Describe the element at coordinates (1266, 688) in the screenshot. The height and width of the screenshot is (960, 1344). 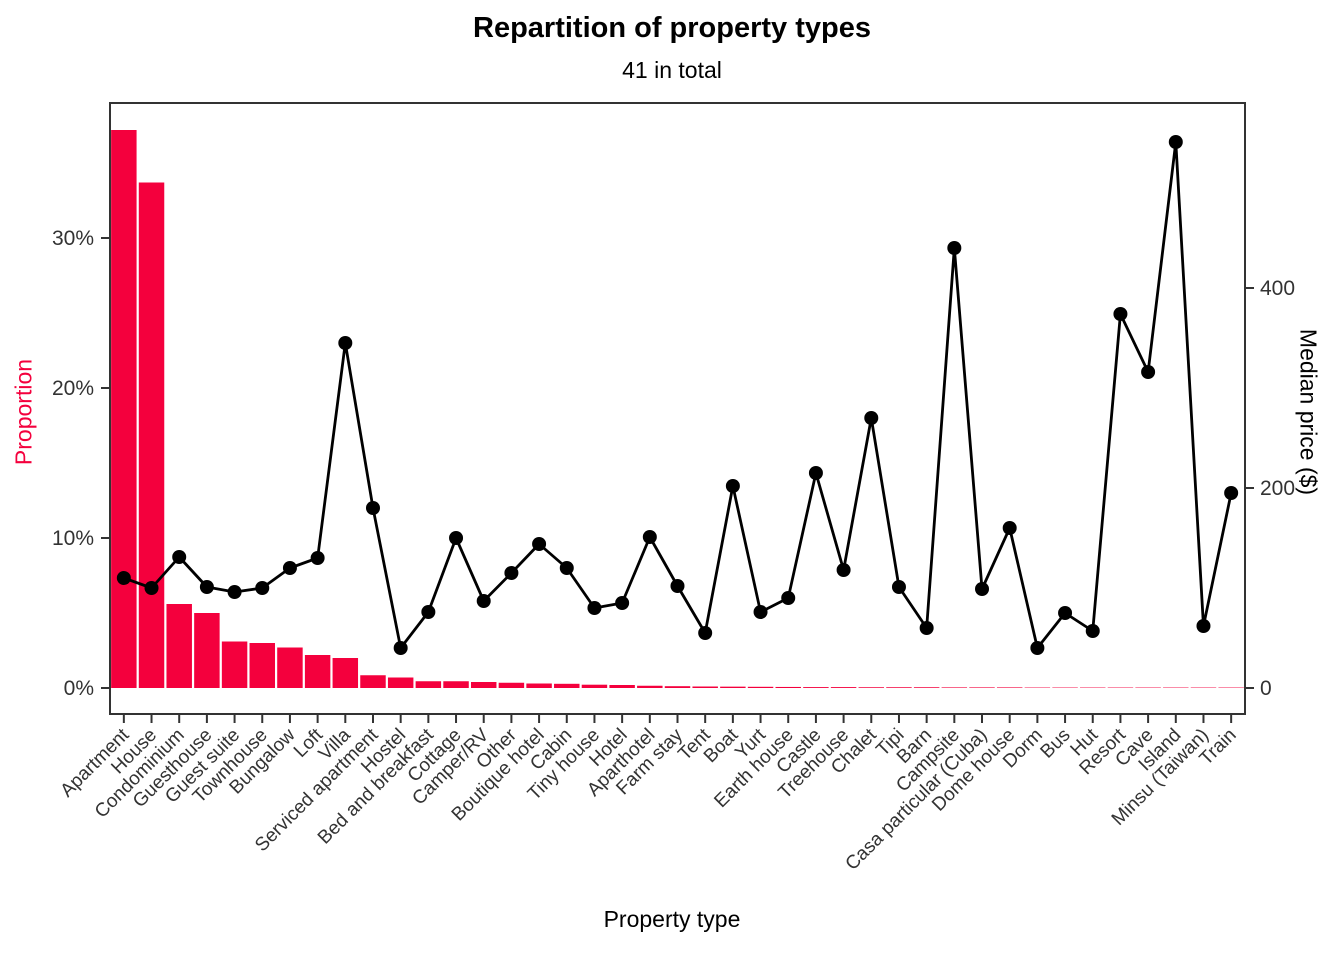
I see `y-right-tick-label: 0` at that location.